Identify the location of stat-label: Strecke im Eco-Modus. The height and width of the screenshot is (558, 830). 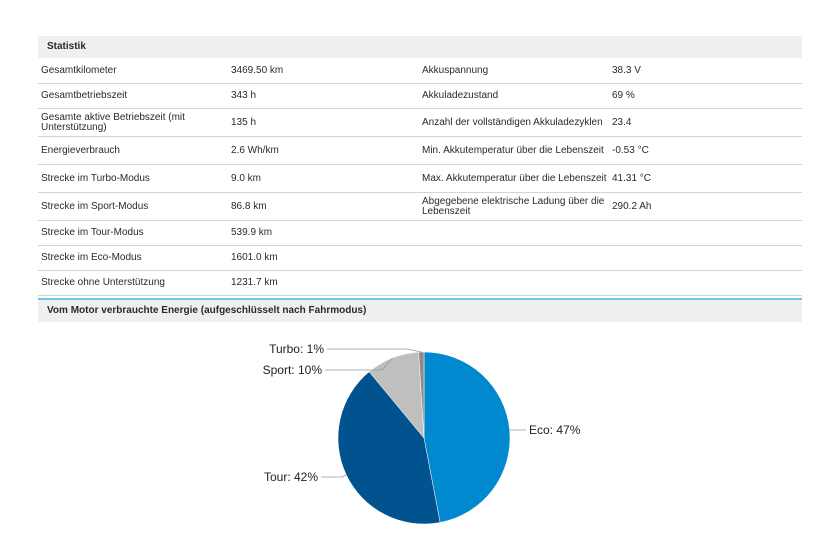
(91, 257).